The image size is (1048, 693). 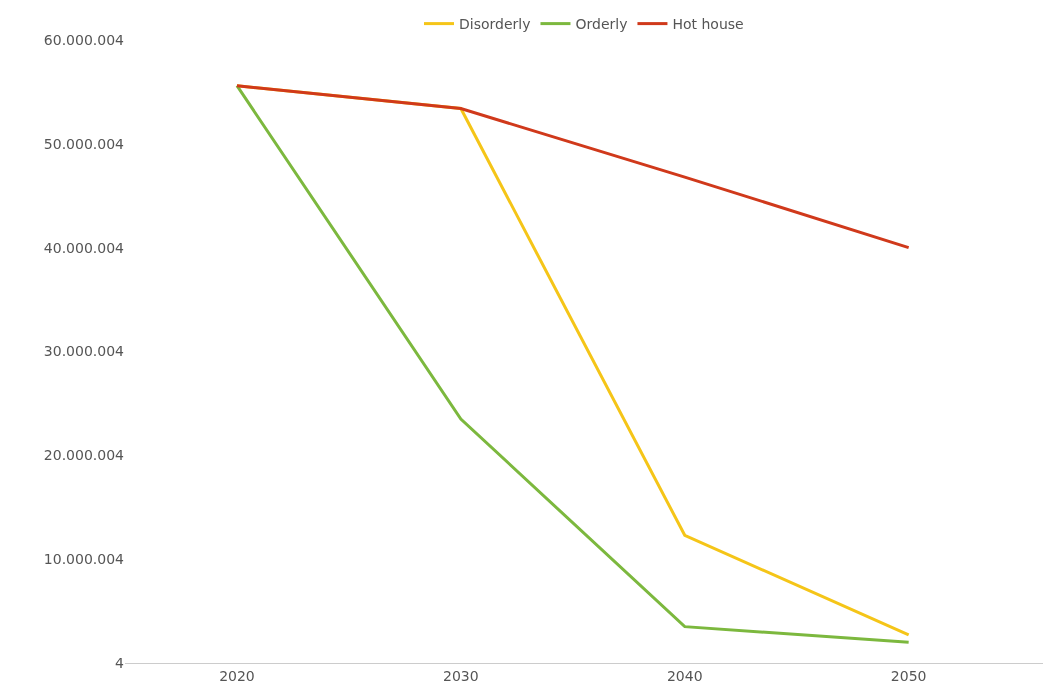 What do you see at coordinates (120, 662) in the screenshot?
I see `y-tick-label: 4` at bounding box center [120, 662].